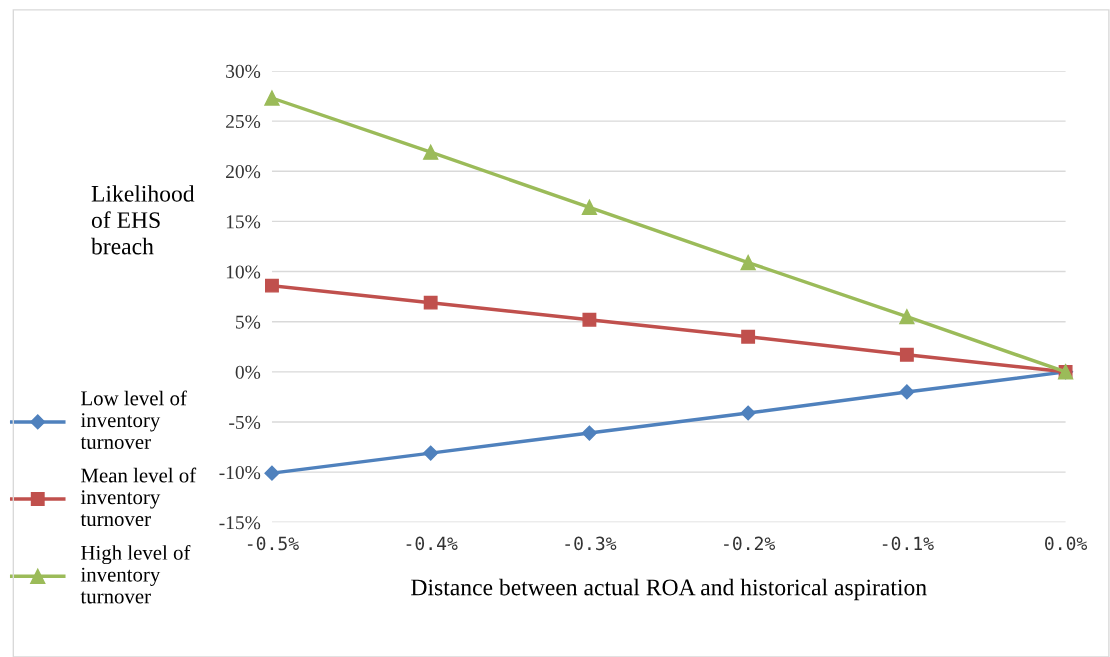  I want to click on y-tick-label: -15%, so click(240, 523).